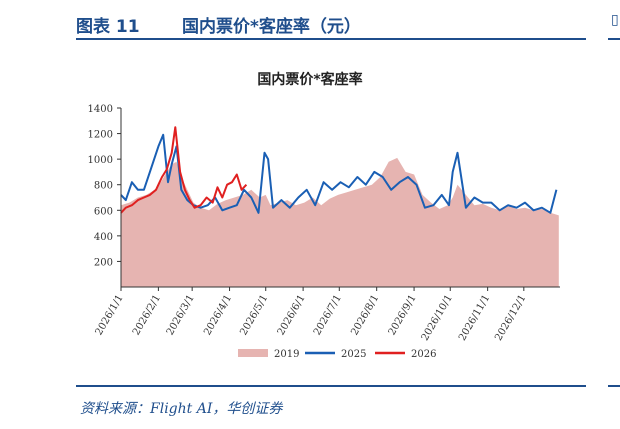 The width and height of the screenshot is (620, 429). Describe the element at coordinates (100, 109) in the screenshot. I see `y-tick-label: 1400` at that location.